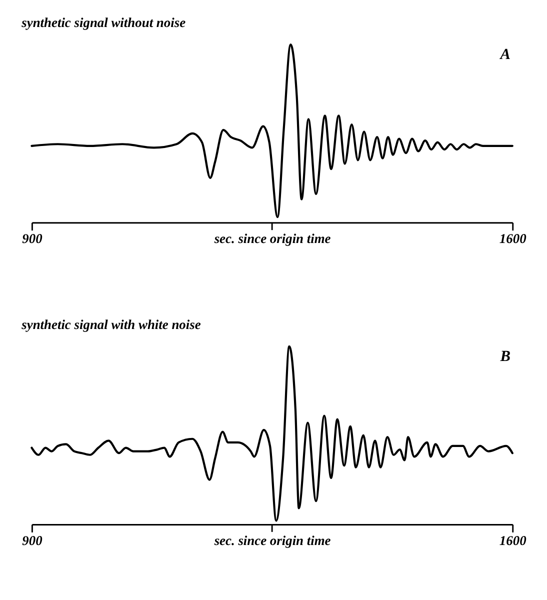  I want to click on chart-title: synthetic signal without noise, so click(103, 22).